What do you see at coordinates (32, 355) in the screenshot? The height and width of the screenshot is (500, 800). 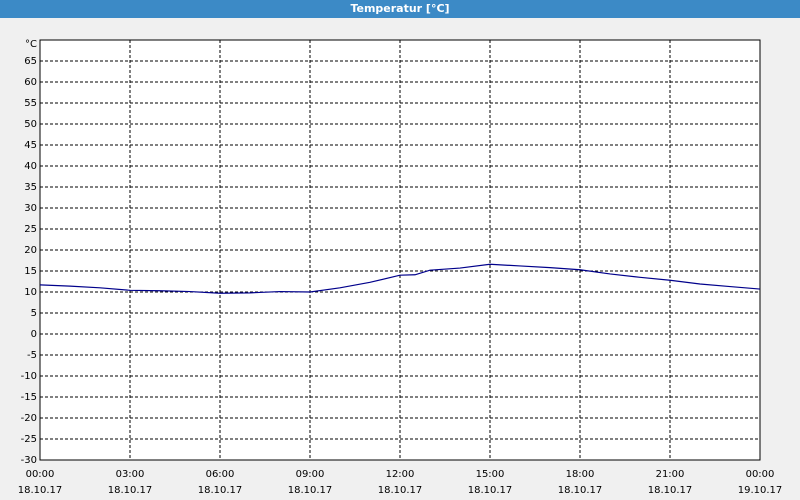 I see `y-tick-label: -5` at bounding box center [32, 355].